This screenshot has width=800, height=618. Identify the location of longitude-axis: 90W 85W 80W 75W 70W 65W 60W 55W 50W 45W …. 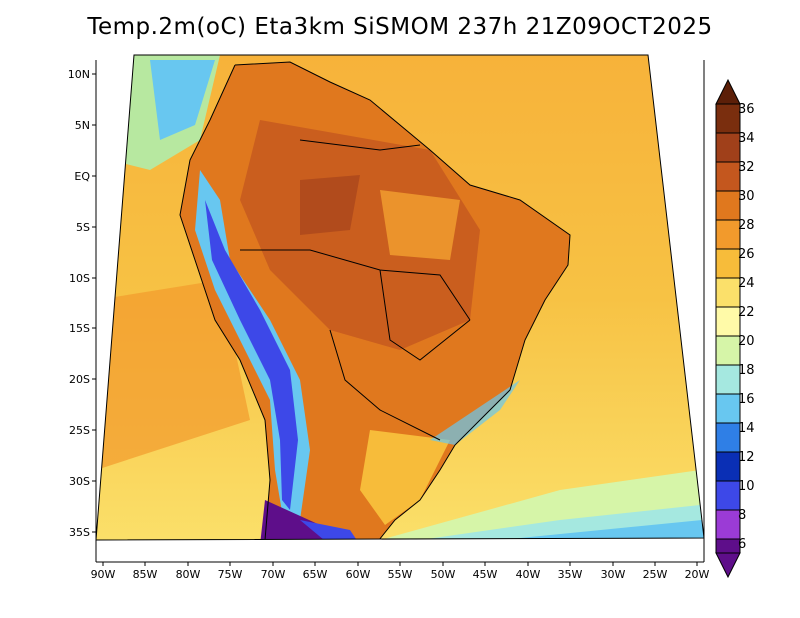
(400, 571).